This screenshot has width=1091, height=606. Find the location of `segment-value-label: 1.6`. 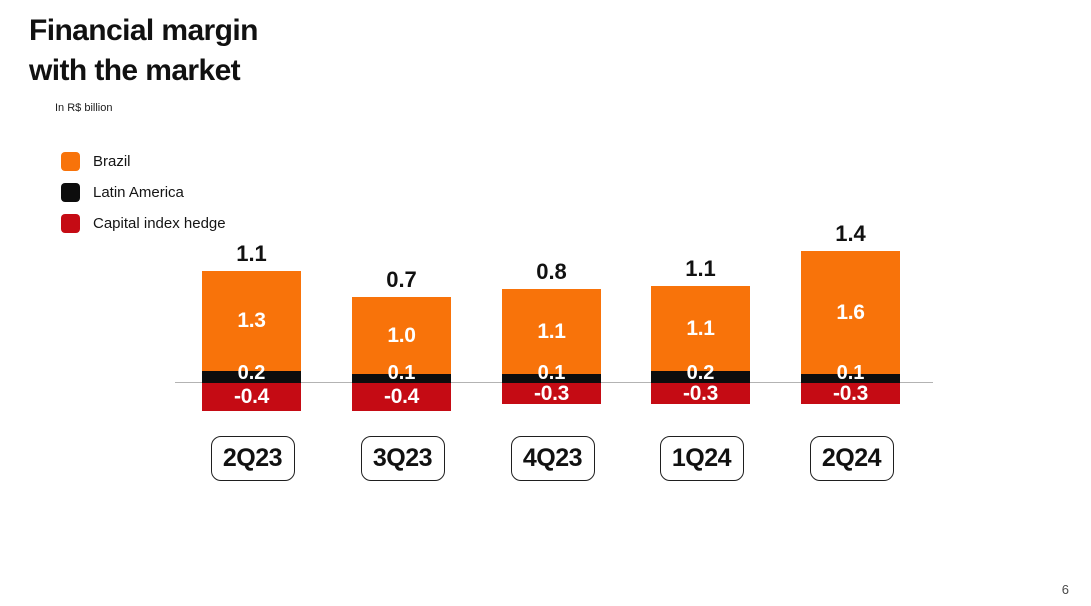

segment-value-label: 1.6 is located at coordinates (850, 312).